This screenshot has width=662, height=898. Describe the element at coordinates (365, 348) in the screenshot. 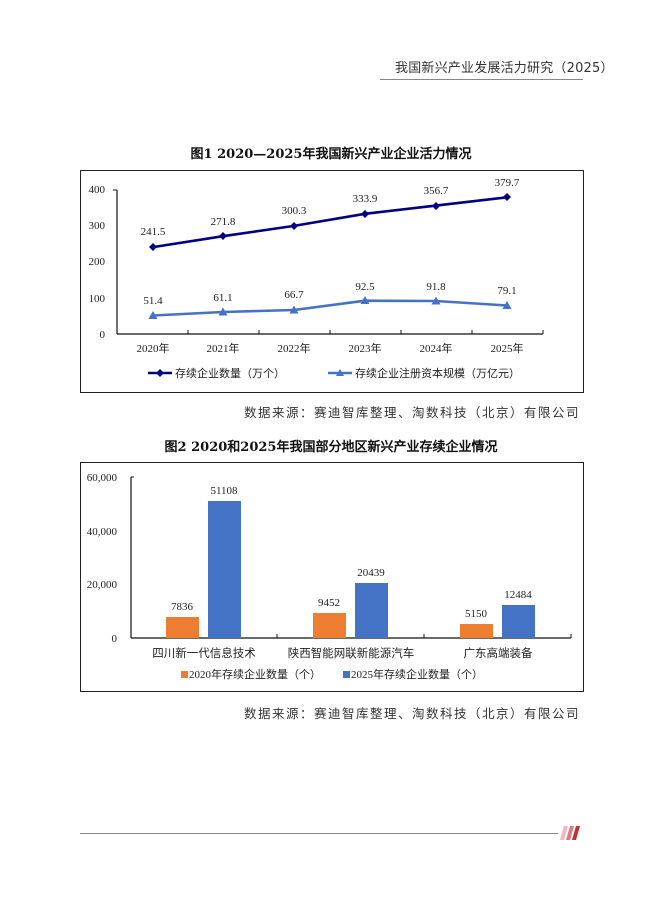

I see `x-tick: 2023年` at that location.